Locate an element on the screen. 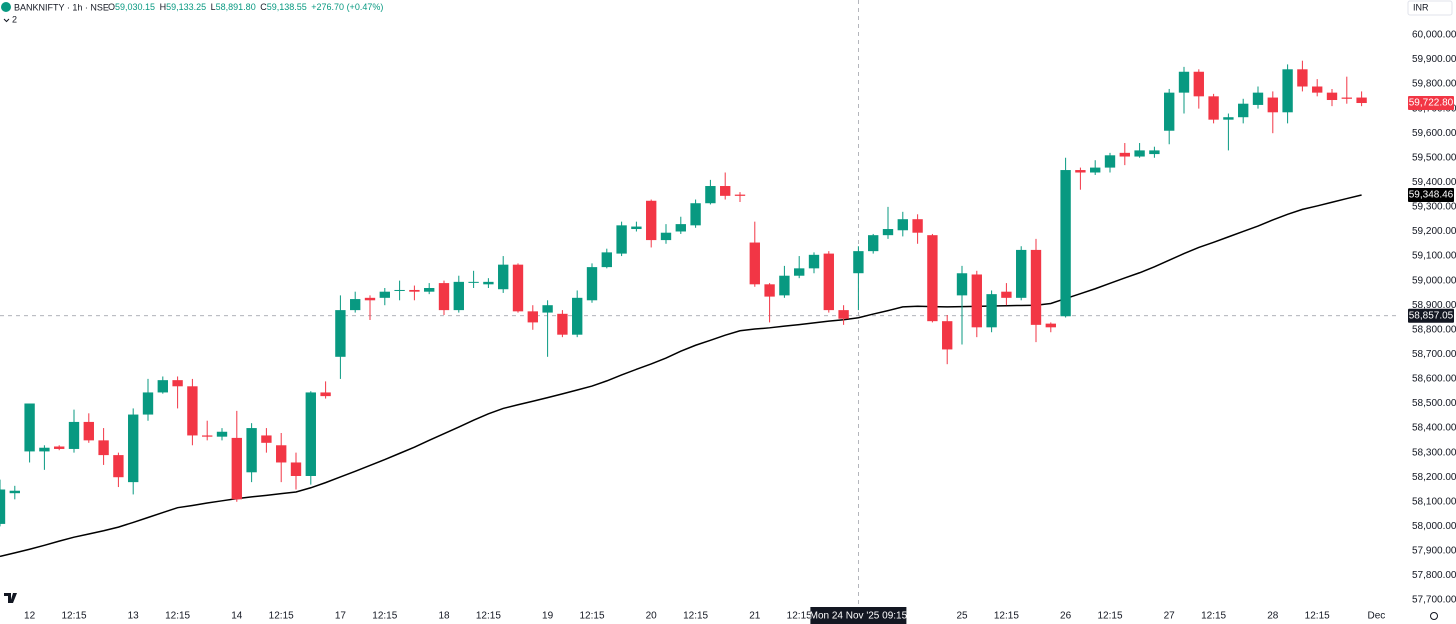 This screenshot has width=1456, height=624. price-label: 59,348.46 is located at coordinates (1431, 195).